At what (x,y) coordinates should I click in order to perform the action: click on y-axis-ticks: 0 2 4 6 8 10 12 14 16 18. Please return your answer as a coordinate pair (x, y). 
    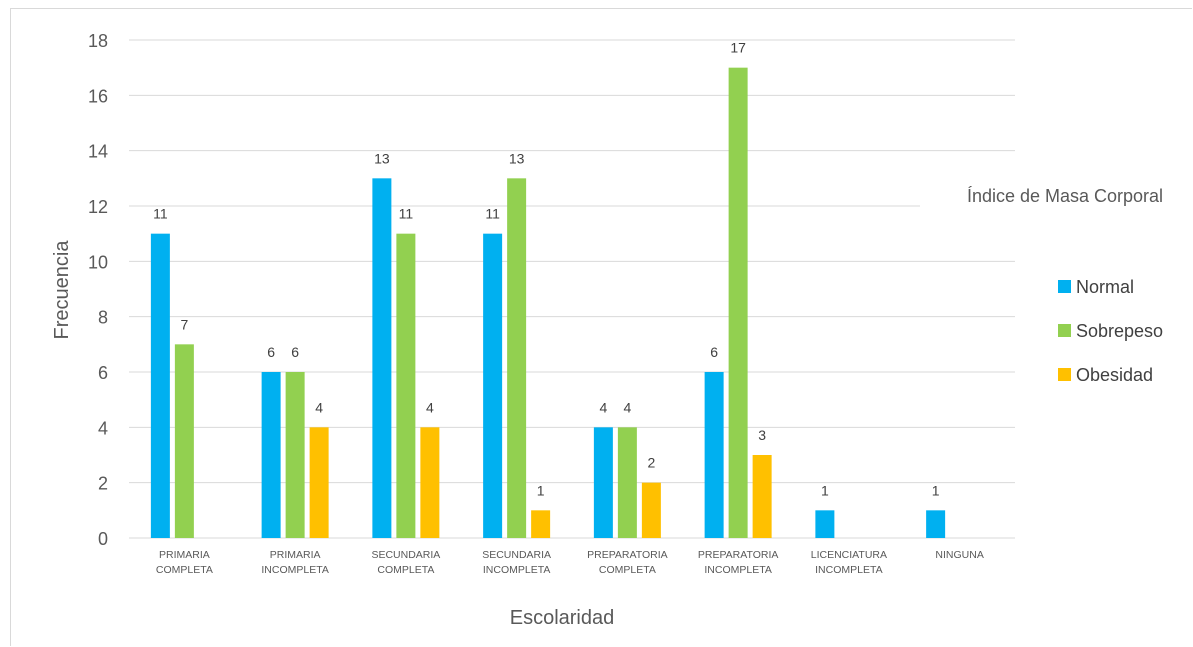
    Looking at the image, I should click on (98, 290).